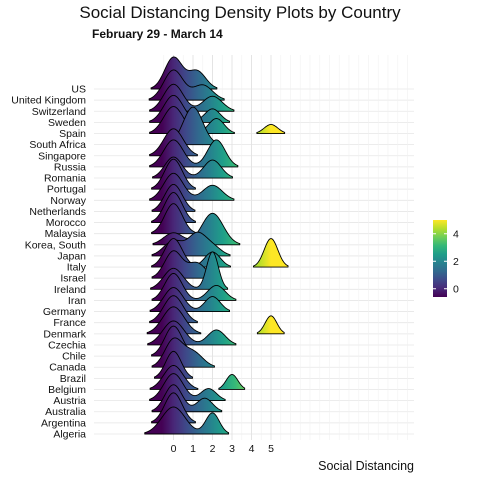 The width and height of the screenshot is (480, 480). I want to click on x-tick-label: 5, so click(271, 449).